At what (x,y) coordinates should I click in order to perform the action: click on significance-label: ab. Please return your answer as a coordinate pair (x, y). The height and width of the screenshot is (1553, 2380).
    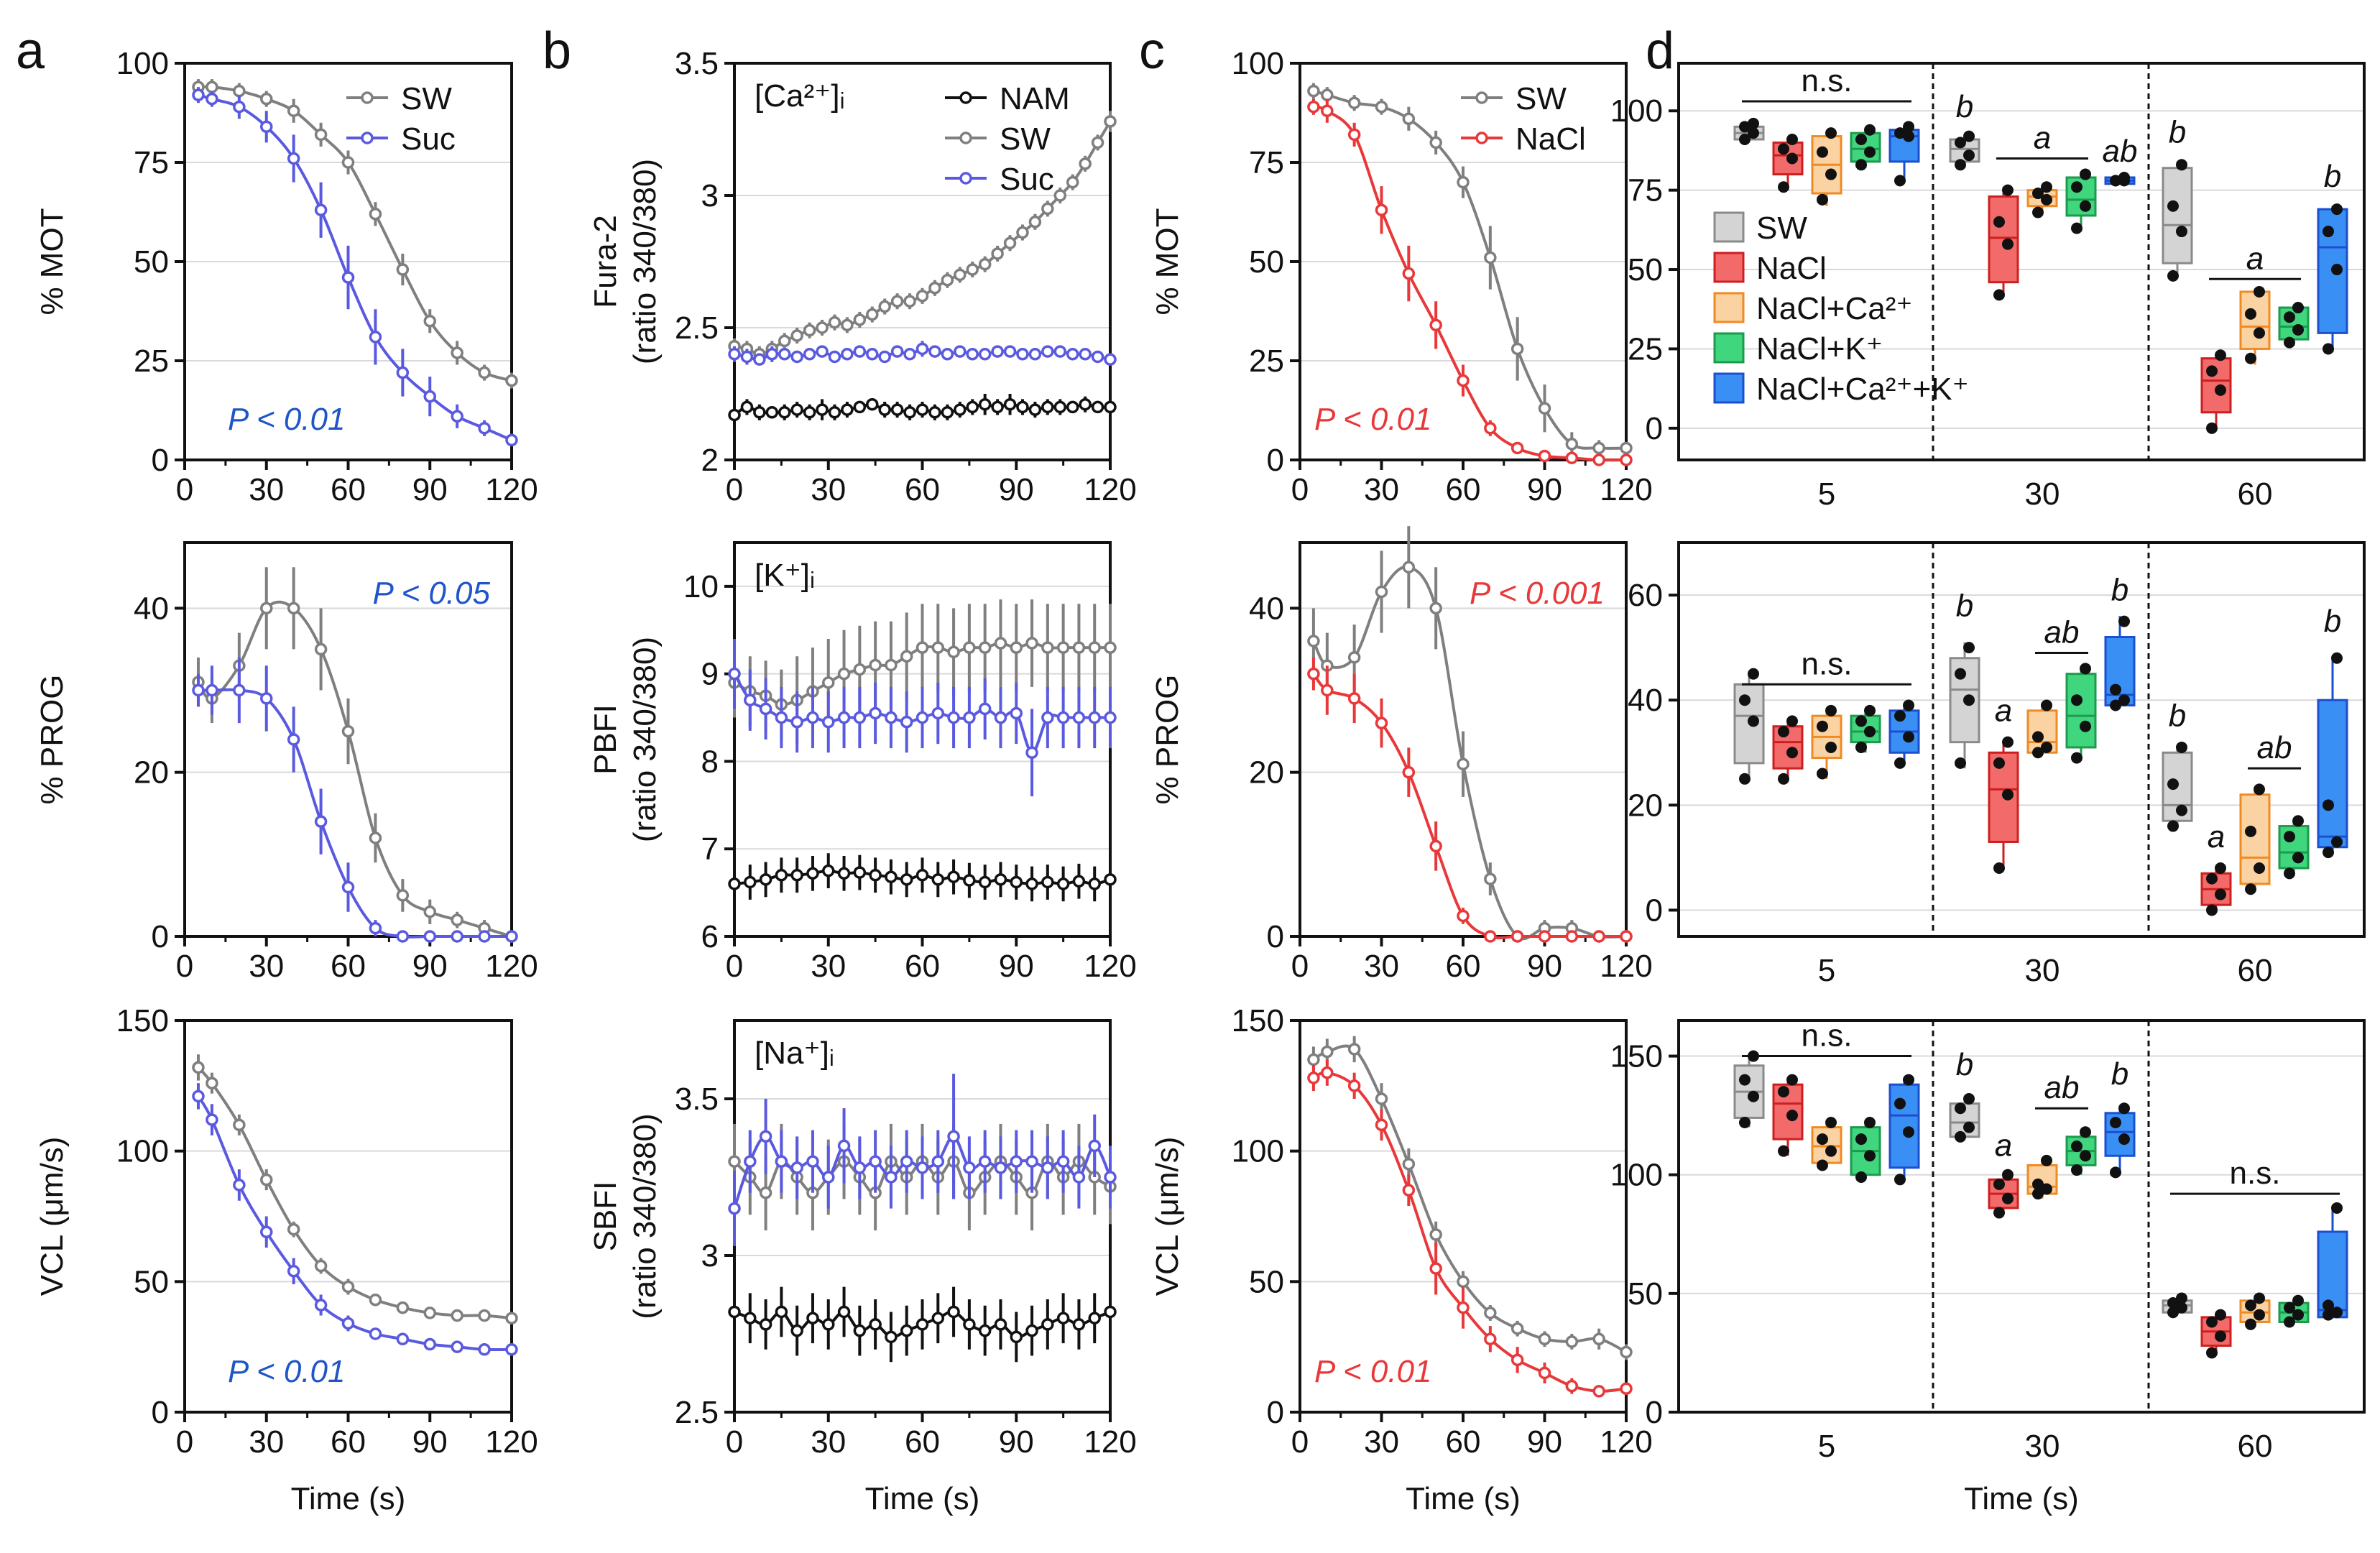
    Looking at the image, I should click on (2274, 747).